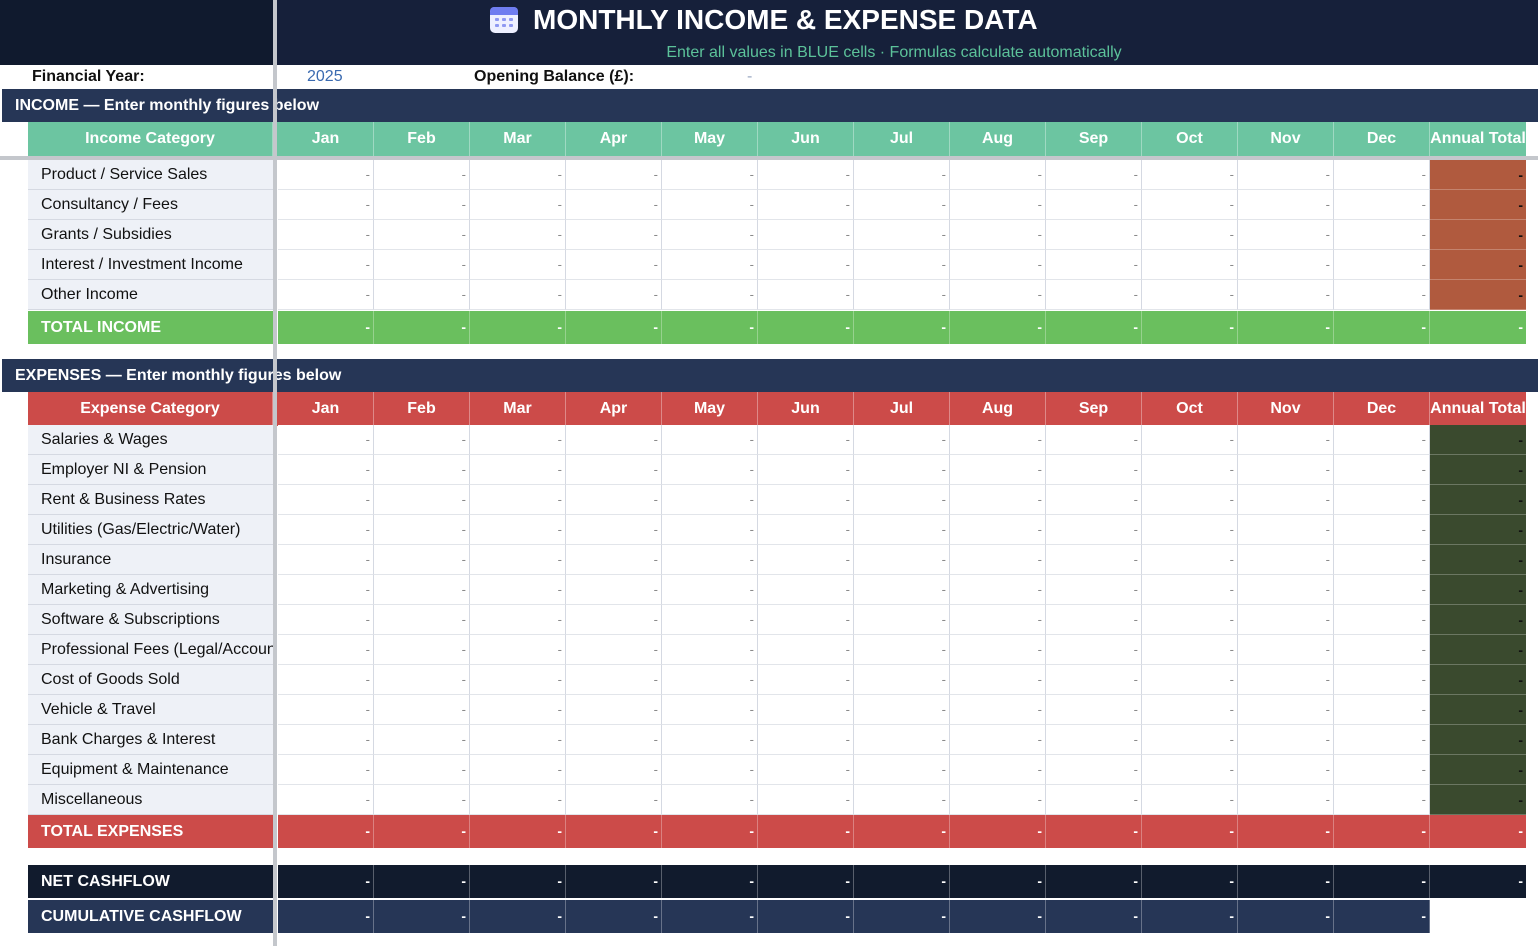 Image resolution: width=1538 pixels, height=946 pixels. What do you see at coordinates (769, 158) in the screenshot?
I see `frozen-row-divider` at bounding box center [769, 158].